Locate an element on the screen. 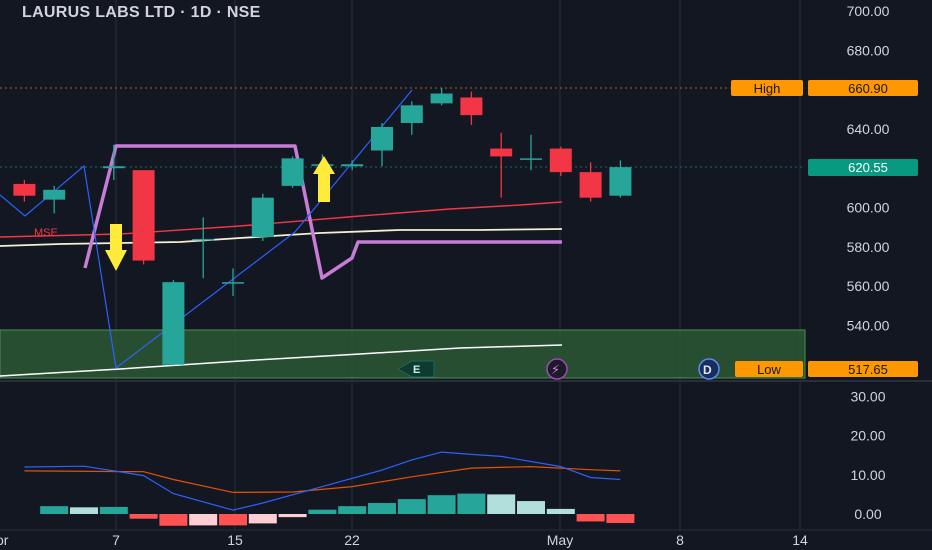  price-tick-label: 580.00 is located at coordinates (868, 247).